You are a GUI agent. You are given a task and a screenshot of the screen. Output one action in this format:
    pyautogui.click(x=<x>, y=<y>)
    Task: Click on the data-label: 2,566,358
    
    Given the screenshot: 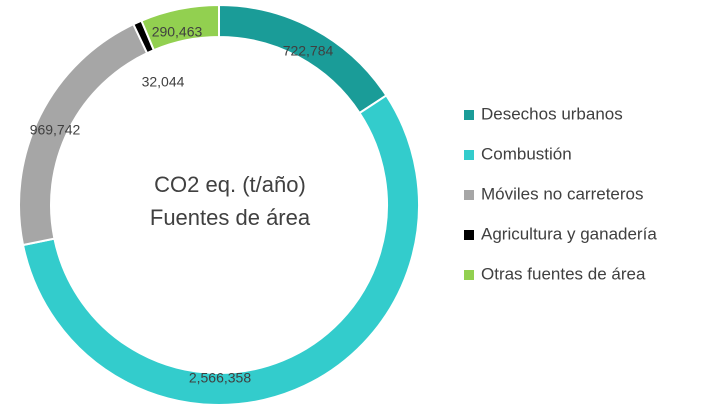 What is the action you would take?
    pyautogui.click(x=220, y=378)
    